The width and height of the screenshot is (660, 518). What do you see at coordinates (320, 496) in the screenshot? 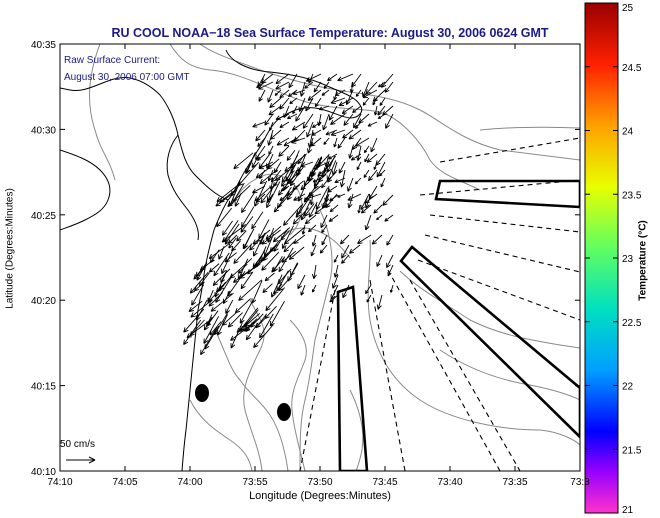
I see `x-axis-label: Longitude (Degrees:Minutes)` at bounding box center [320, 496].